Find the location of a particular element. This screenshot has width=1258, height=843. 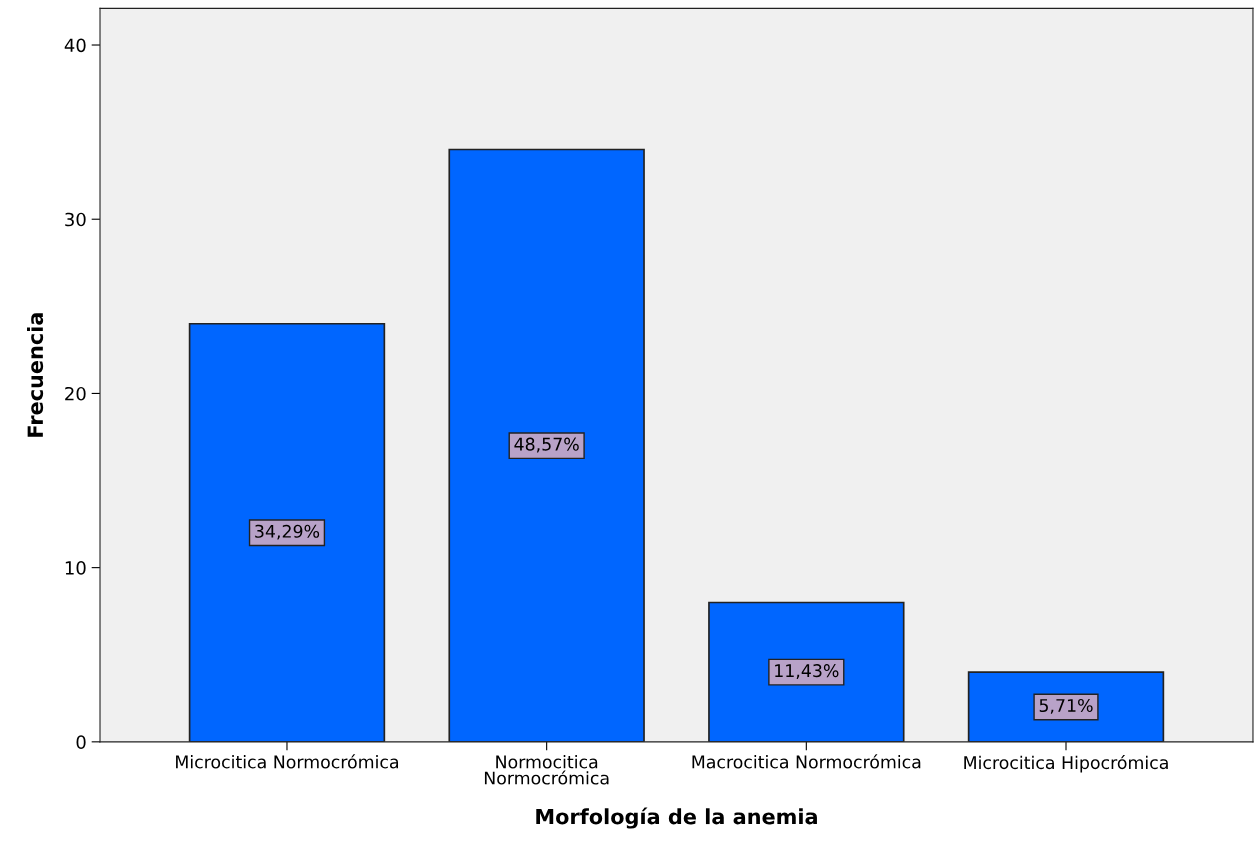

x-axis-title: Morfología de la anemia is located at coordinates (676, 818).